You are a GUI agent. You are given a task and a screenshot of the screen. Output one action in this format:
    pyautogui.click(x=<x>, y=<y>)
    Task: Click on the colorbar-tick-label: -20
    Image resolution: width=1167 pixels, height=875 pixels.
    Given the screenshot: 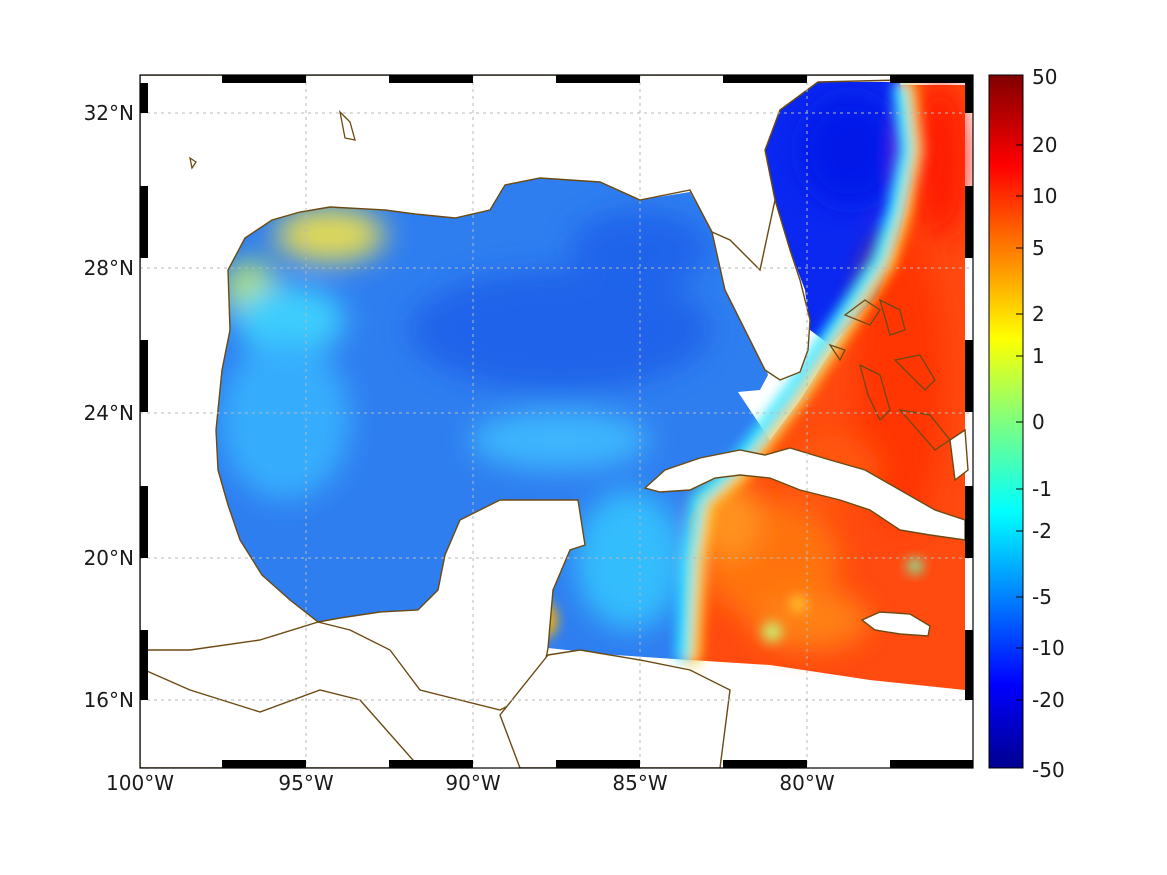 What is the action you would take?
    pyautogui.click(x=1048, y=700)
    